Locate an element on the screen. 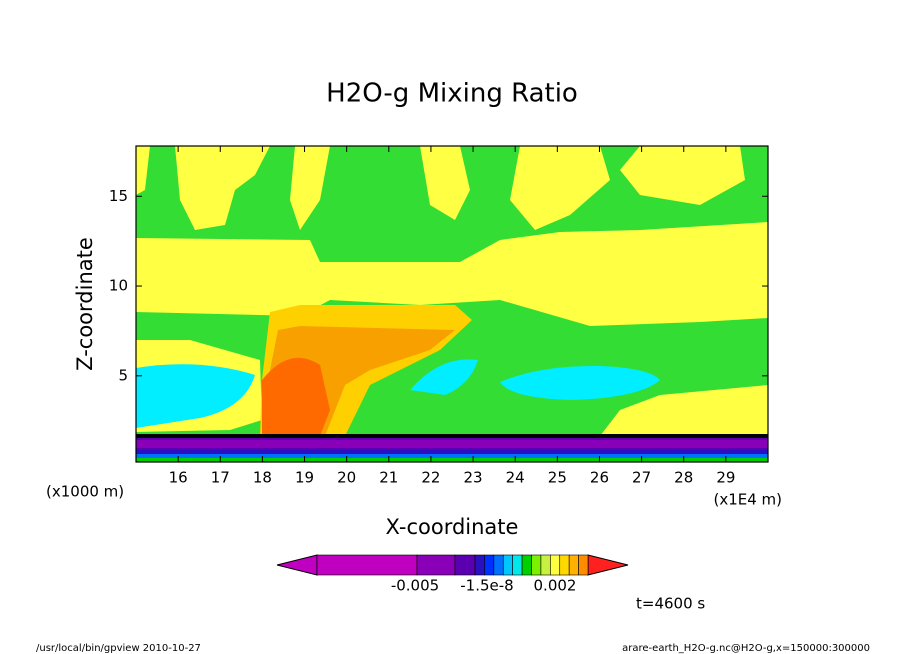  x-tick-label: 22 is located at coordinates (430, 478).